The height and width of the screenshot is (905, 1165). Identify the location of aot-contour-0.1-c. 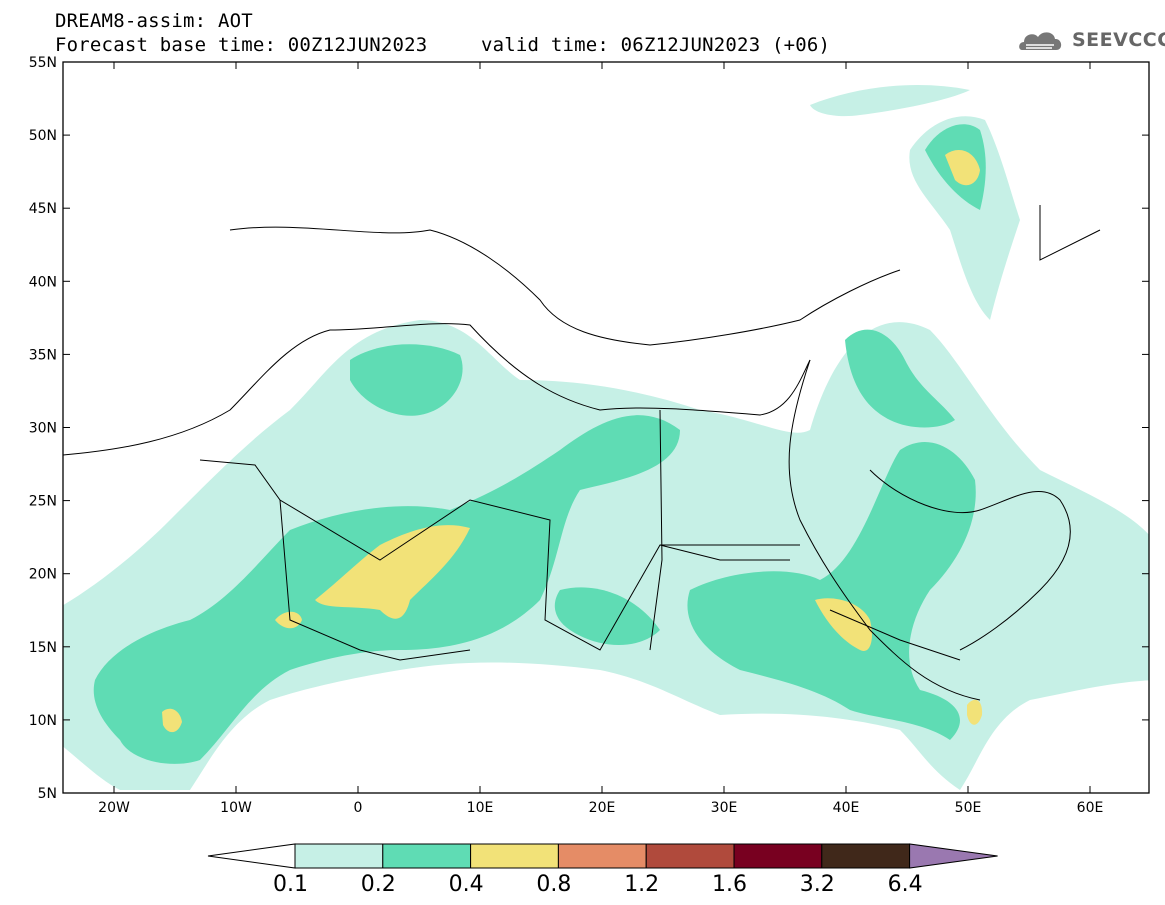
(890, 101).